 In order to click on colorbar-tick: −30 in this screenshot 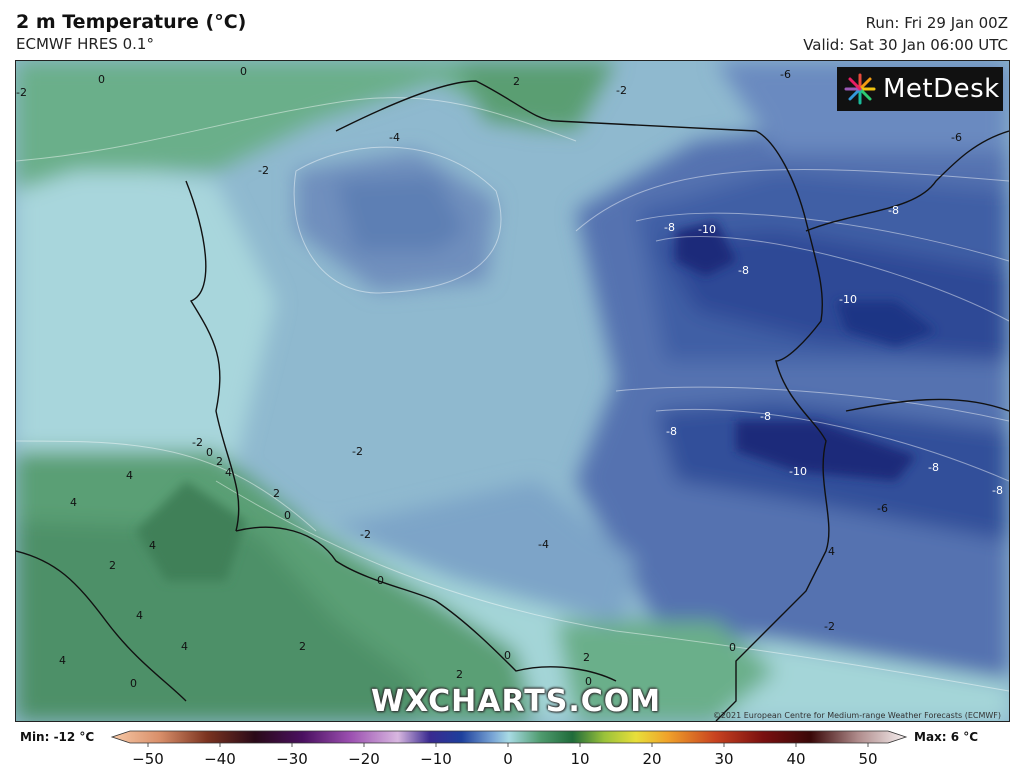, I will do `click(292, 759)`.